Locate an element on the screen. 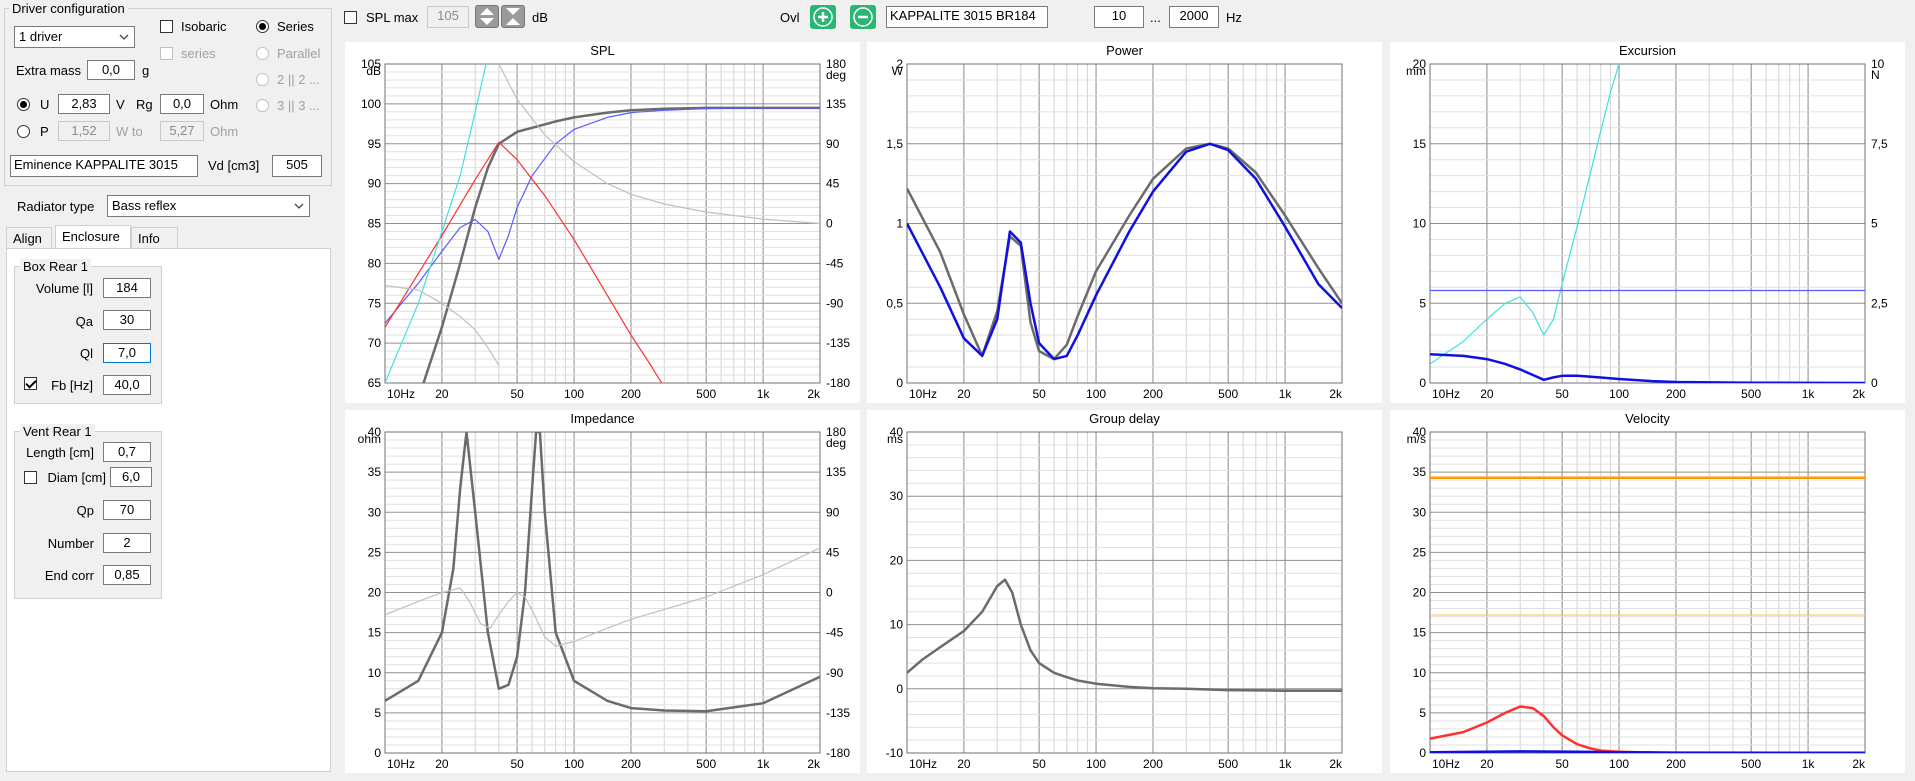  box-rear-title: Box Rear 1 is located at coordinates (56, 266).